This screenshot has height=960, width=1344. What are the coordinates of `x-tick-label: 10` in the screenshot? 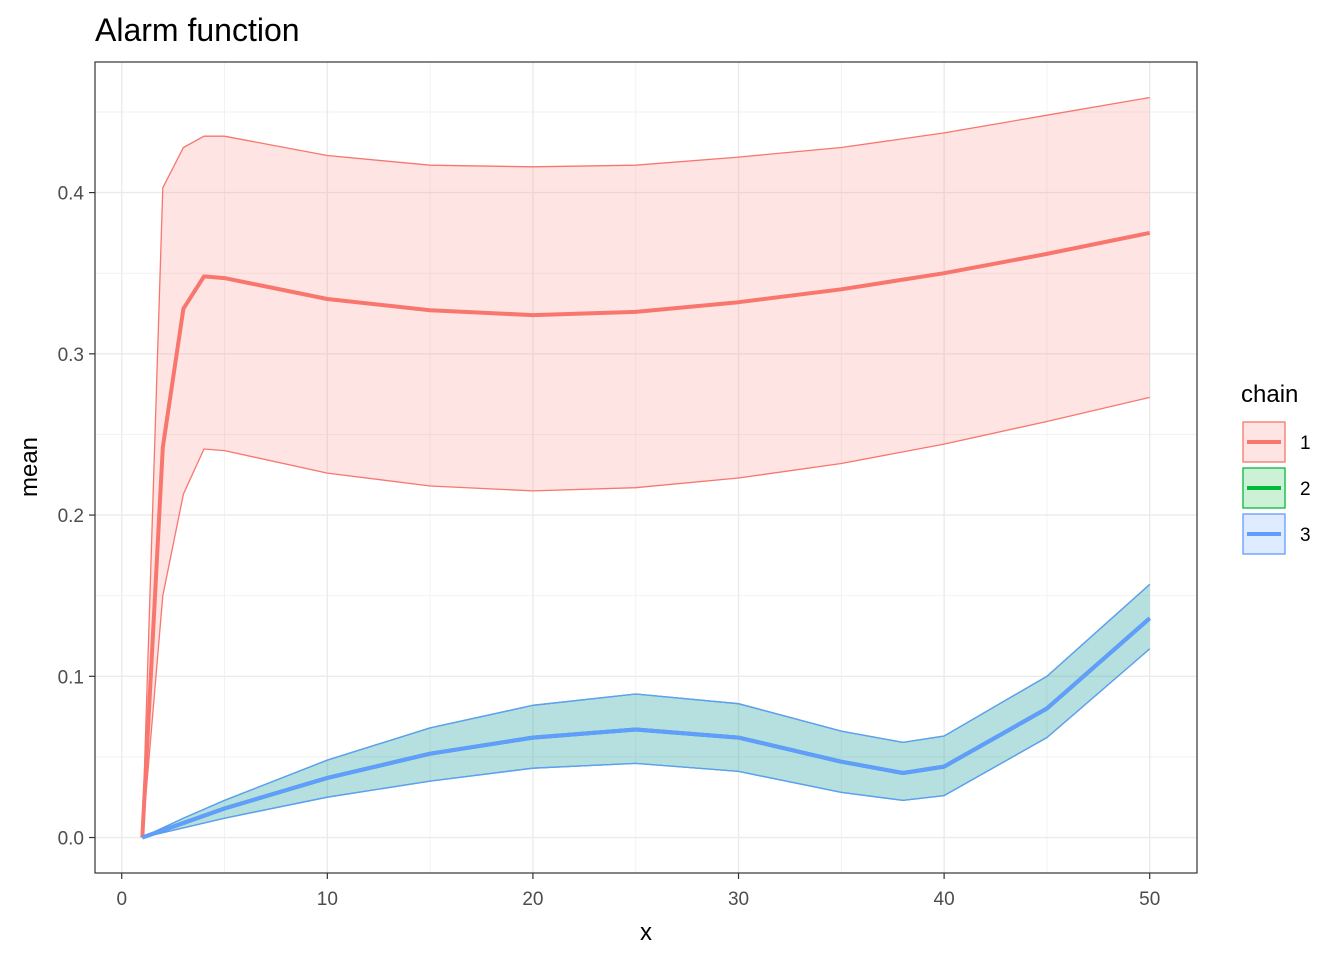 It's located at (327, 899).